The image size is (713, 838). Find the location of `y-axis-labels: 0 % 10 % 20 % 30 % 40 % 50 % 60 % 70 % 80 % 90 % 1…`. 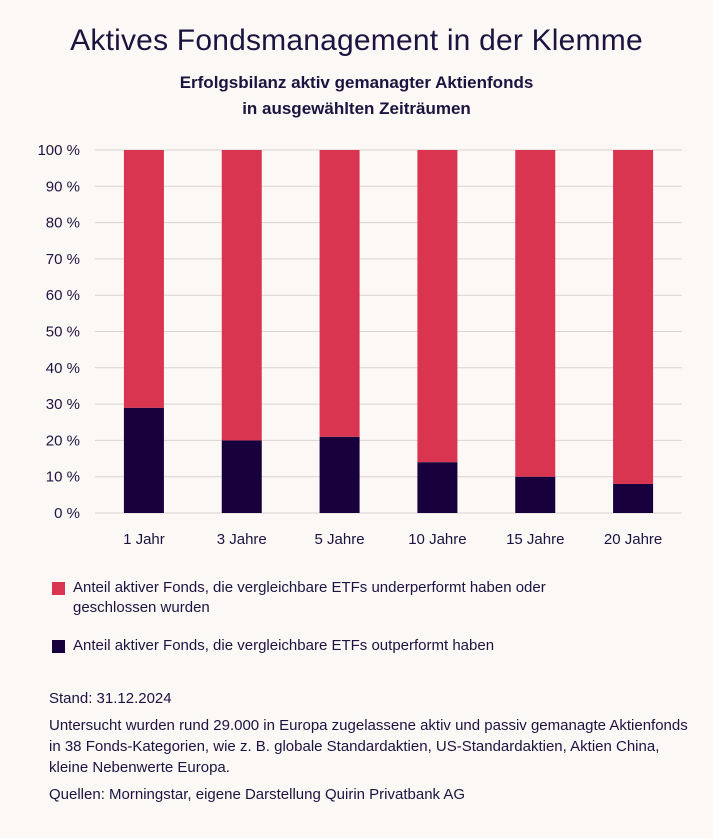

y-axis-labels: 0 % 10 % 20 % 30 % 40 % 50 % 60 % 70 % 80 % 90 % 1… is located at coordinates (58, 332).